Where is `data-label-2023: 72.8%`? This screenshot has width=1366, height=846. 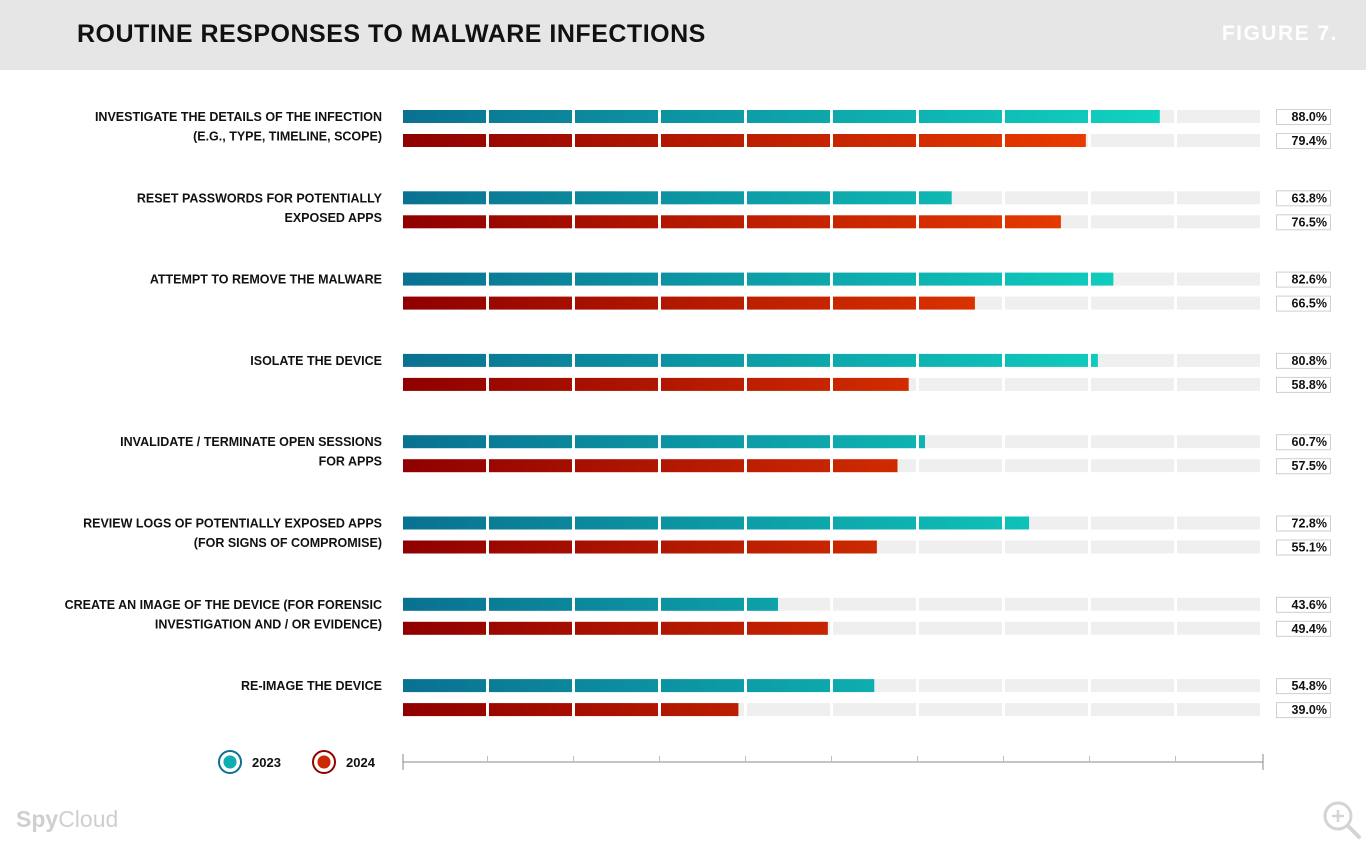 data-label-2023: 72.8% is located at coordinates (1309, 524).